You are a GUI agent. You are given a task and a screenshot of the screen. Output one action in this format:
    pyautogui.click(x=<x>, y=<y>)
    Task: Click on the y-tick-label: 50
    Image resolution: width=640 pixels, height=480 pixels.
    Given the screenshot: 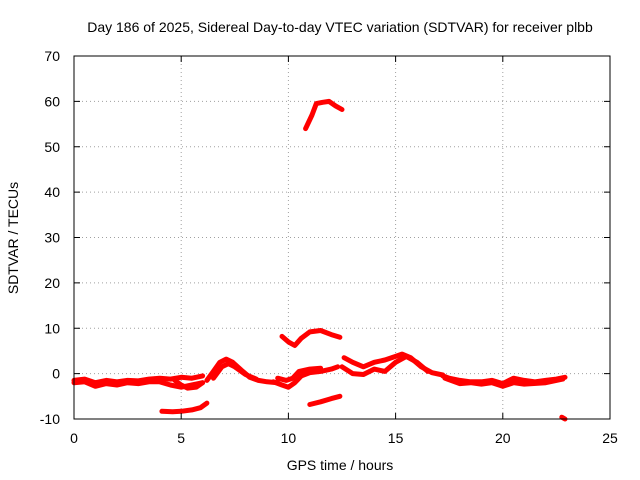 What is the action you would take?
    pyautogui.click(x=52, y=147)
    